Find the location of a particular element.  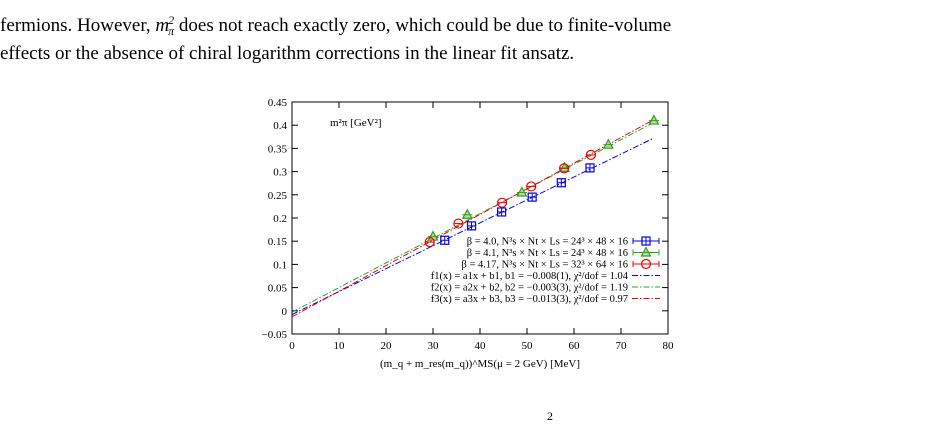

y-tick-label: 0.4 is located at coordinates (280, 126).